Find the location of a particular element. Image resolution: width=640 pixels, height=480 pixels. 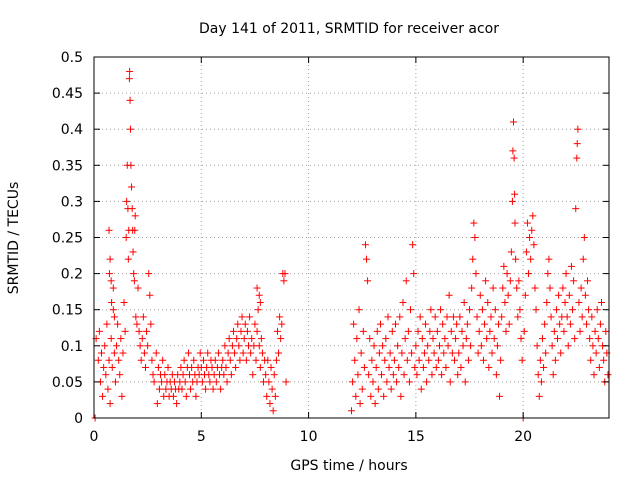

y-tick-label: 0.1 is located at coordinates (72, 347).